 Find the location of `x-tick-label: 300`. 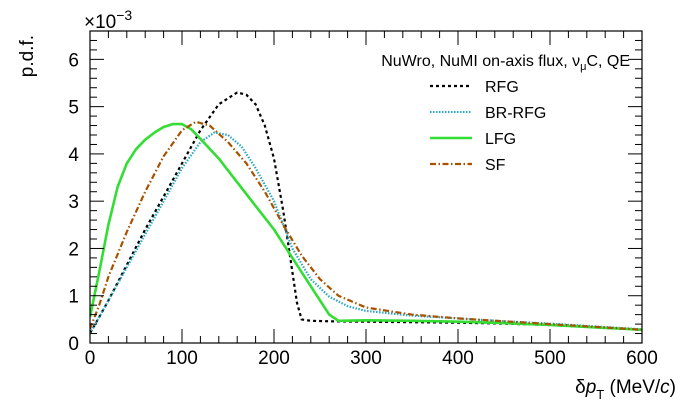

x-tick-label: 300 is located at coordinates (366, 358).